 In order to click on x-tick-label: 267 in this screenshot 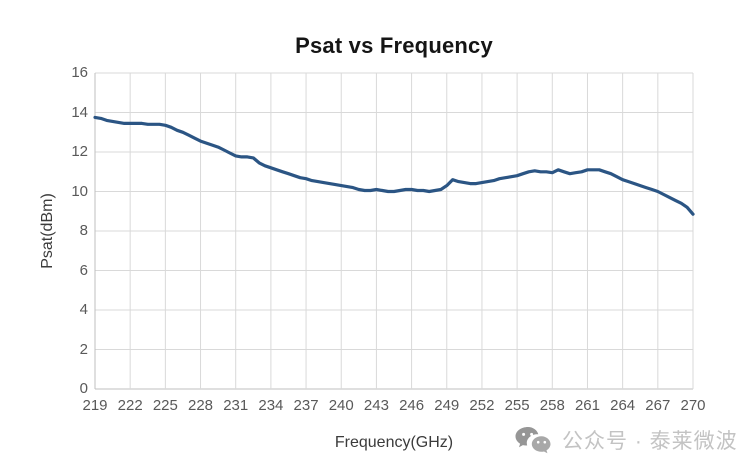, I will do `click(658, 405)`.